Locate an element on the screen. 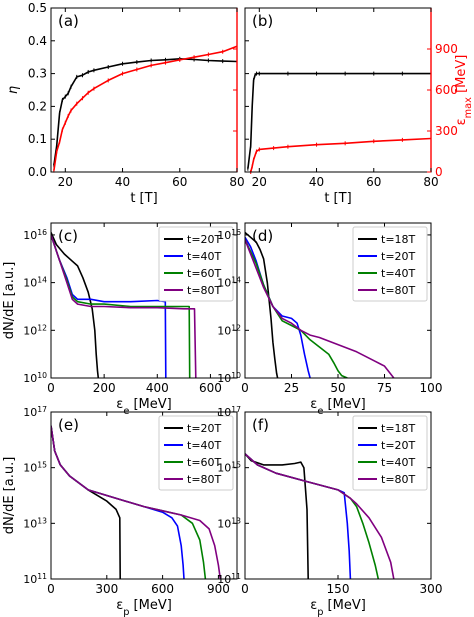 This screenshot has height=617, width=474. series-line-c-t20T is located at coordinates (75, 305).